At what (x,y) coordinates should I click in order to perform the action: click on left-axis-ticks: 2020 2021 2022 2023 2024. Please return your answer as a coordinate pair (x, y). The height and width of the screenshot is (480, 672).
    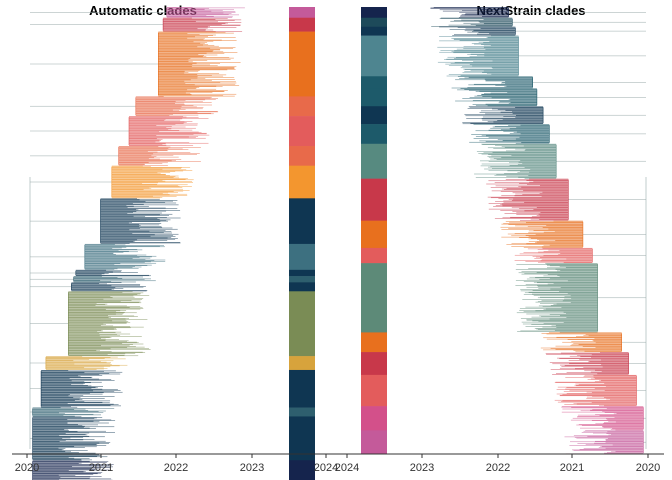
    Looking at the image, I should click on (176, 464).